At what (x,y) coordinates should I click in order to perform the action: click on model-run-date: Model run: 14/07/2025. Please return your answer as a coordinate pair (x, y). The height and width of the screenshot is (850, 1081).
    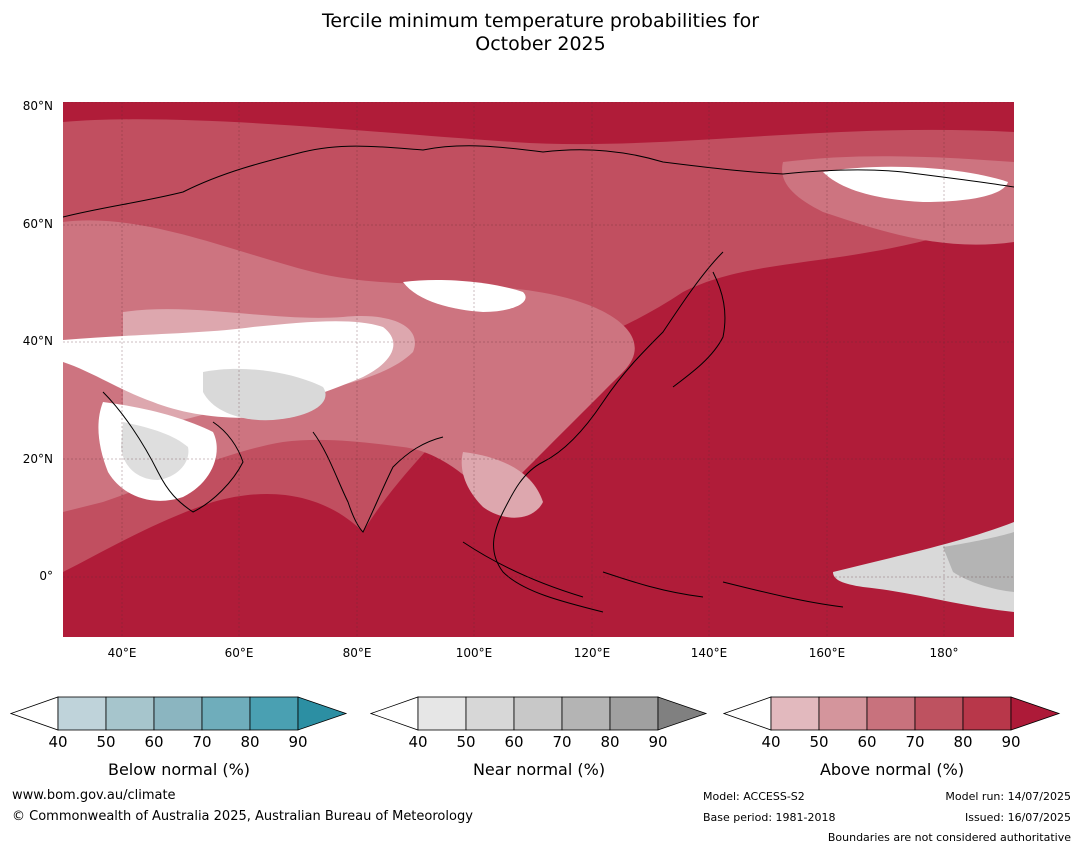
    Looking at the image, I should click on (1008, 796).